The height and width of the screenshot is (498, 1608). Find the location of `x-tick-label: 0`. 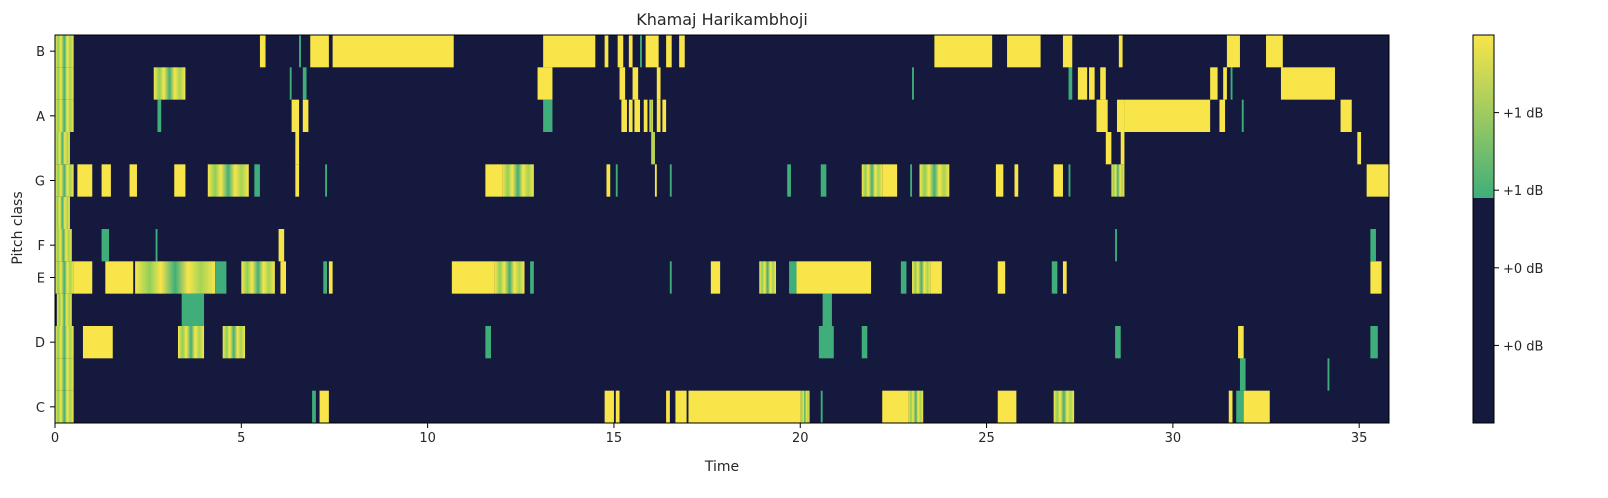

x-tick-label: 0 is located at coordinates (55, 438).